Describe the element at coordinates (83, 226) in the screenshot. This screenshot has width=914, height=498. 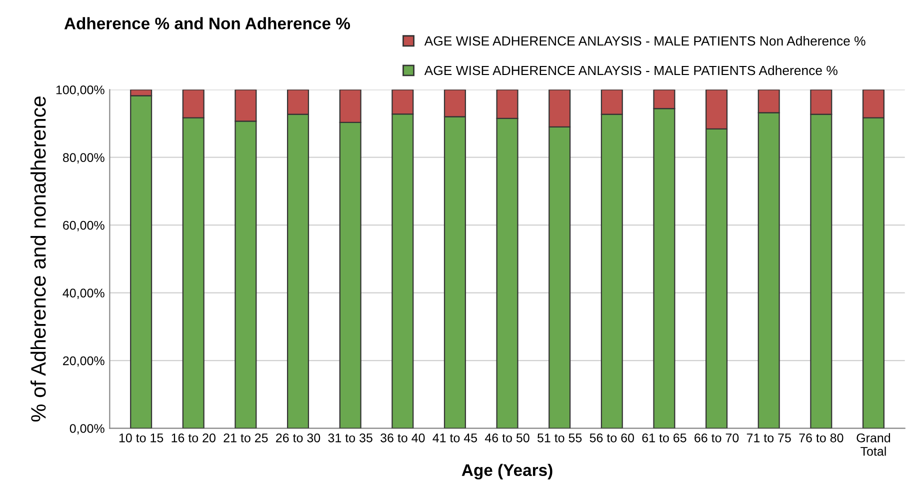
I see `y-tick-label: 60,00%` at that location.